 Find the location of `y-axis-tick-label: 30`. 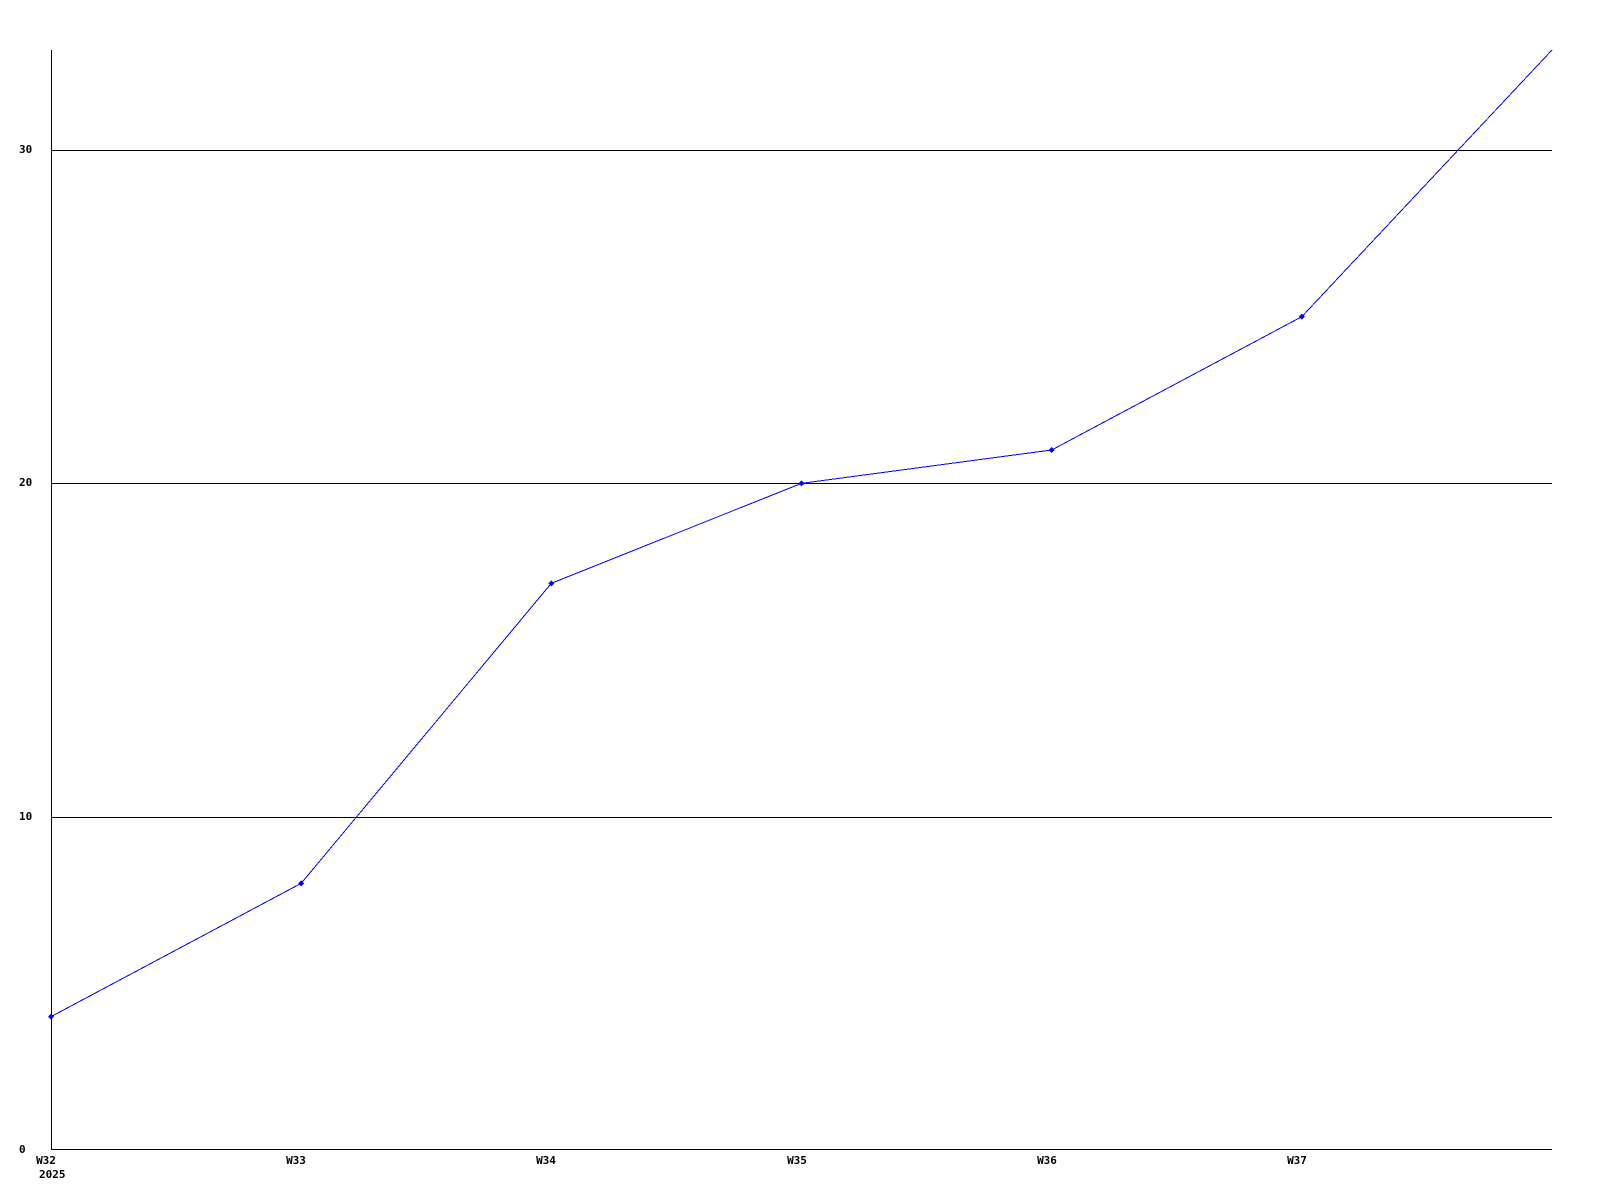

y-axis-tick-label: 30 is located at coordinates (26, 149).